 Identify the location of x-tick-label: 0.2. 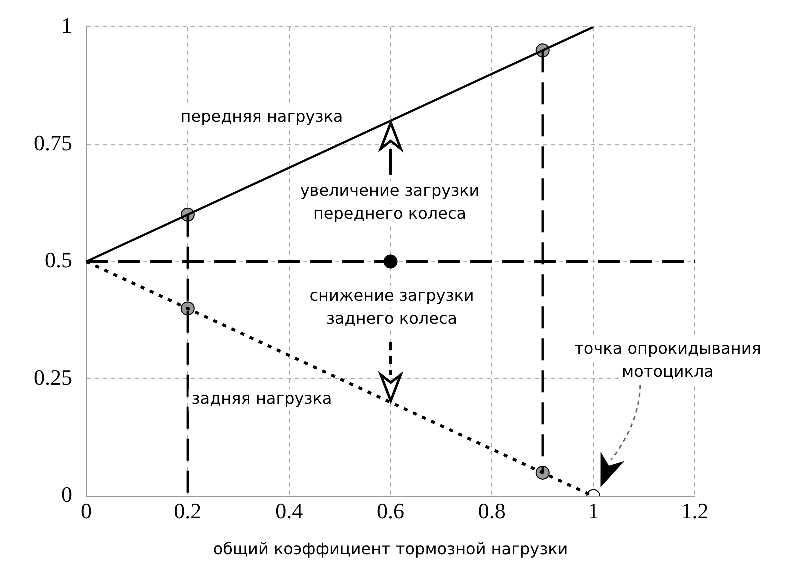
(188, 511).